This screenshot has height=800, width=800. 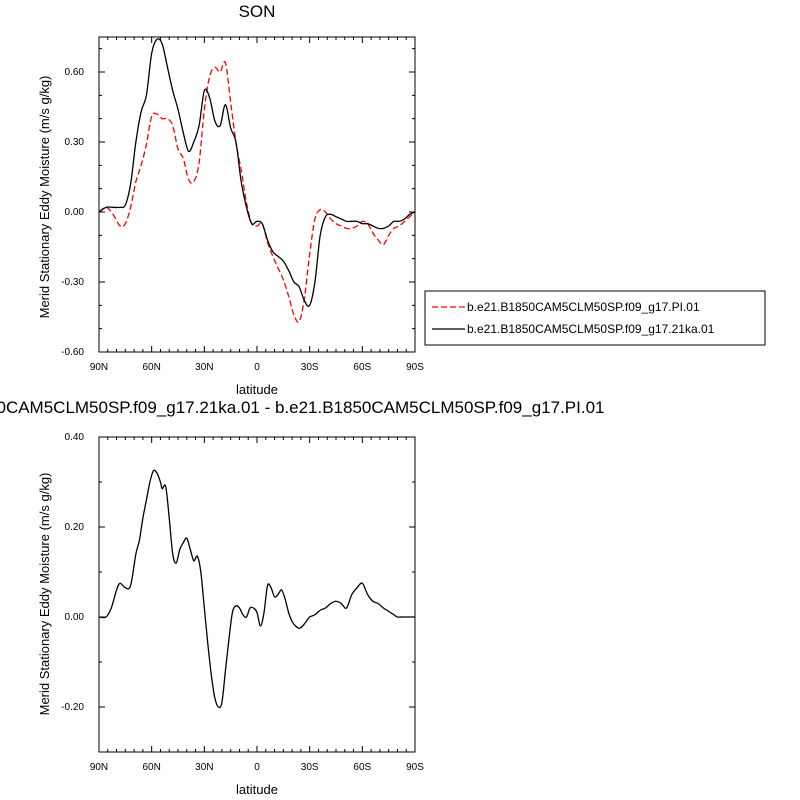 I want to click on top-x-tick-label: 30N, so click(x=204, y=367).